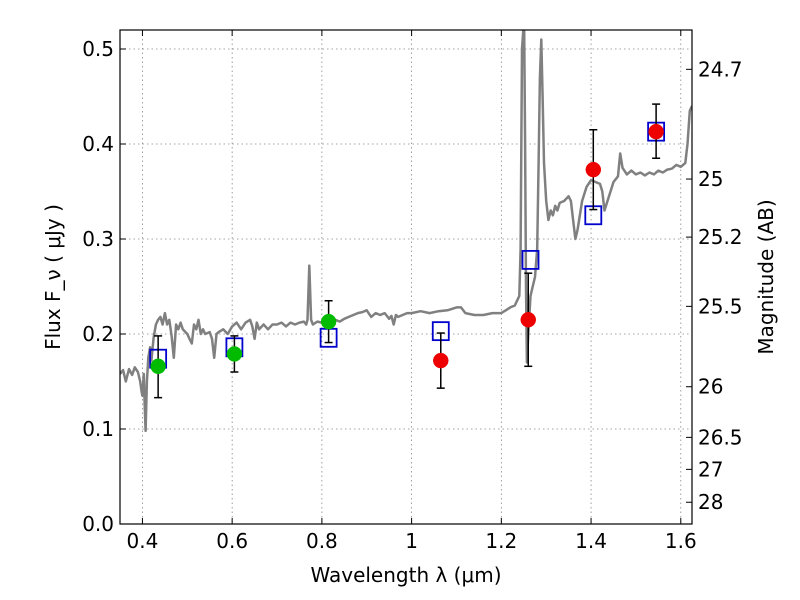 The image size is (800, 600). I want to click on model-flux-square, so click(530, 259).